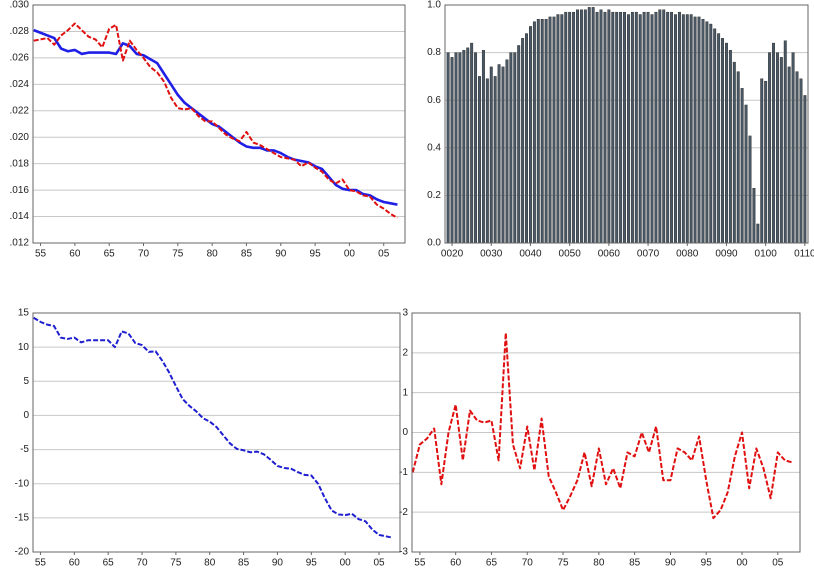 The width and height of the screenshot is (814, 576). Describe the element at coordinates (22, 552) in the screenshot. I see `y-tick-label: -20` at that location.